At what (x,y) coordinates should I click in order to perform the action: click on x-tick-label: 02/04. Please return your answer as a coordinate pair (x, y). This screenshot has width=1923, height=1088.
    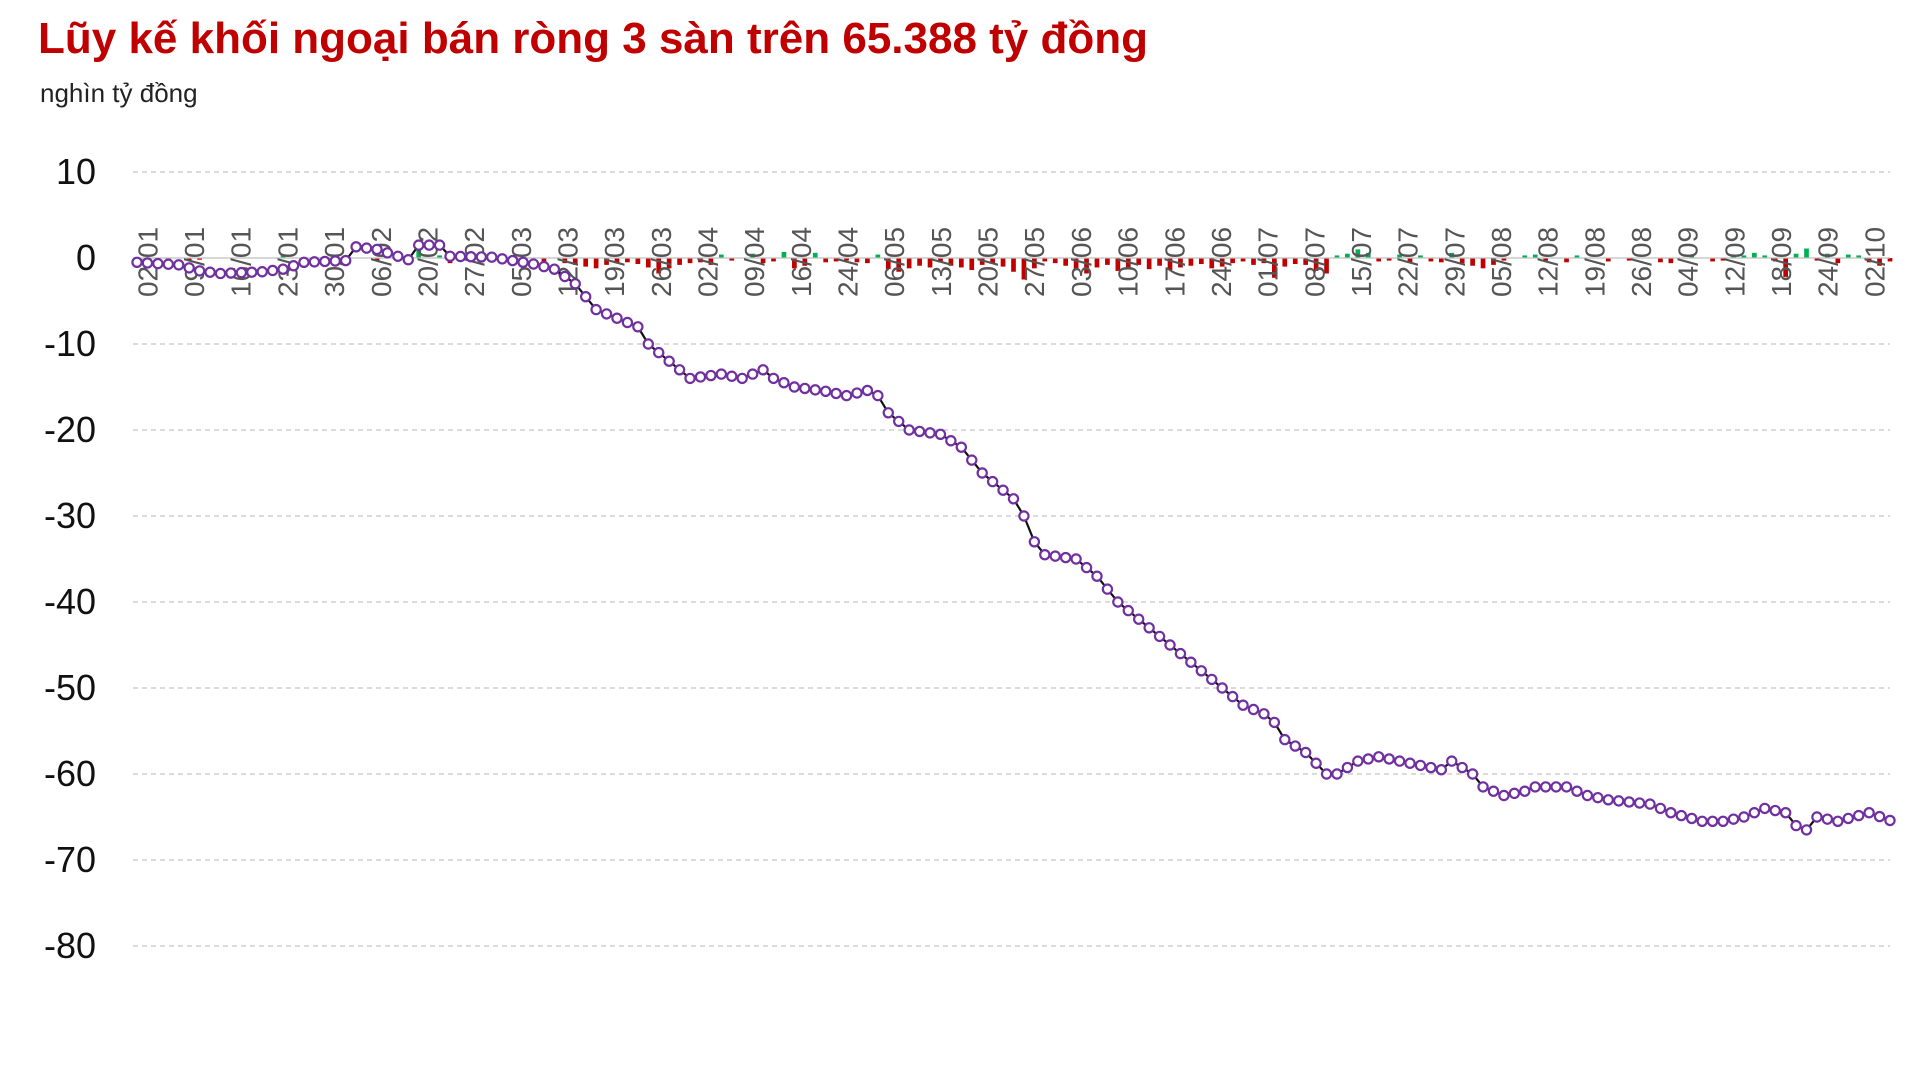
    Looking at the image, I should click on (707, 262).